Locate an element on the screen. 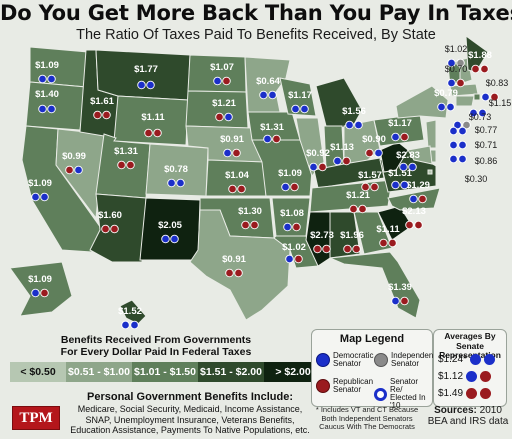 The height and width of the screenshot is (439, 512). legend-reelected-label: Senator Re/ Elected In '10 is located at coordinates (408, 393).